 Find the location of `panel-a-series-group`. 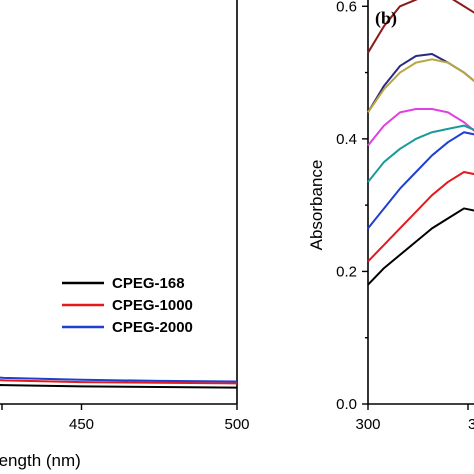

panel-a-series-group is located at coordinates (119, 382).